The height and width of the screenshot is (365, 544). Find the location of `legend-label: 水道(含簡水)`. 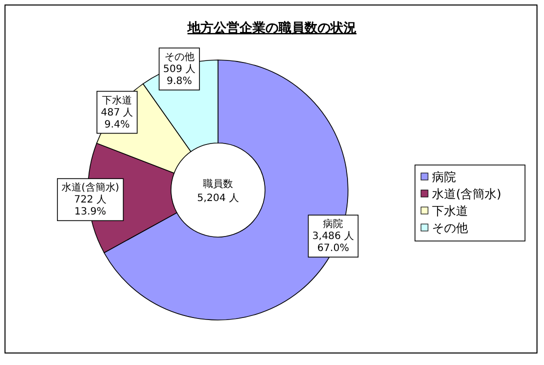

legend-label: 水道(含簡水) is located at coordinates (467, 194).